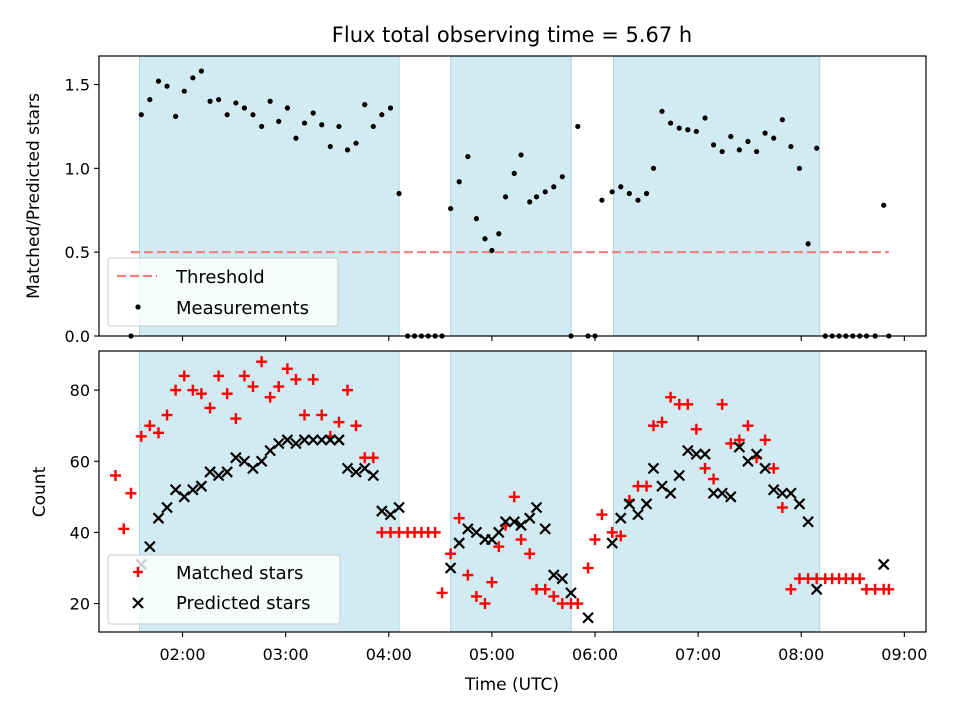 This screenshot has height=724, width=960. I want to click on xtick-label: 06:00, so click(595, 654).